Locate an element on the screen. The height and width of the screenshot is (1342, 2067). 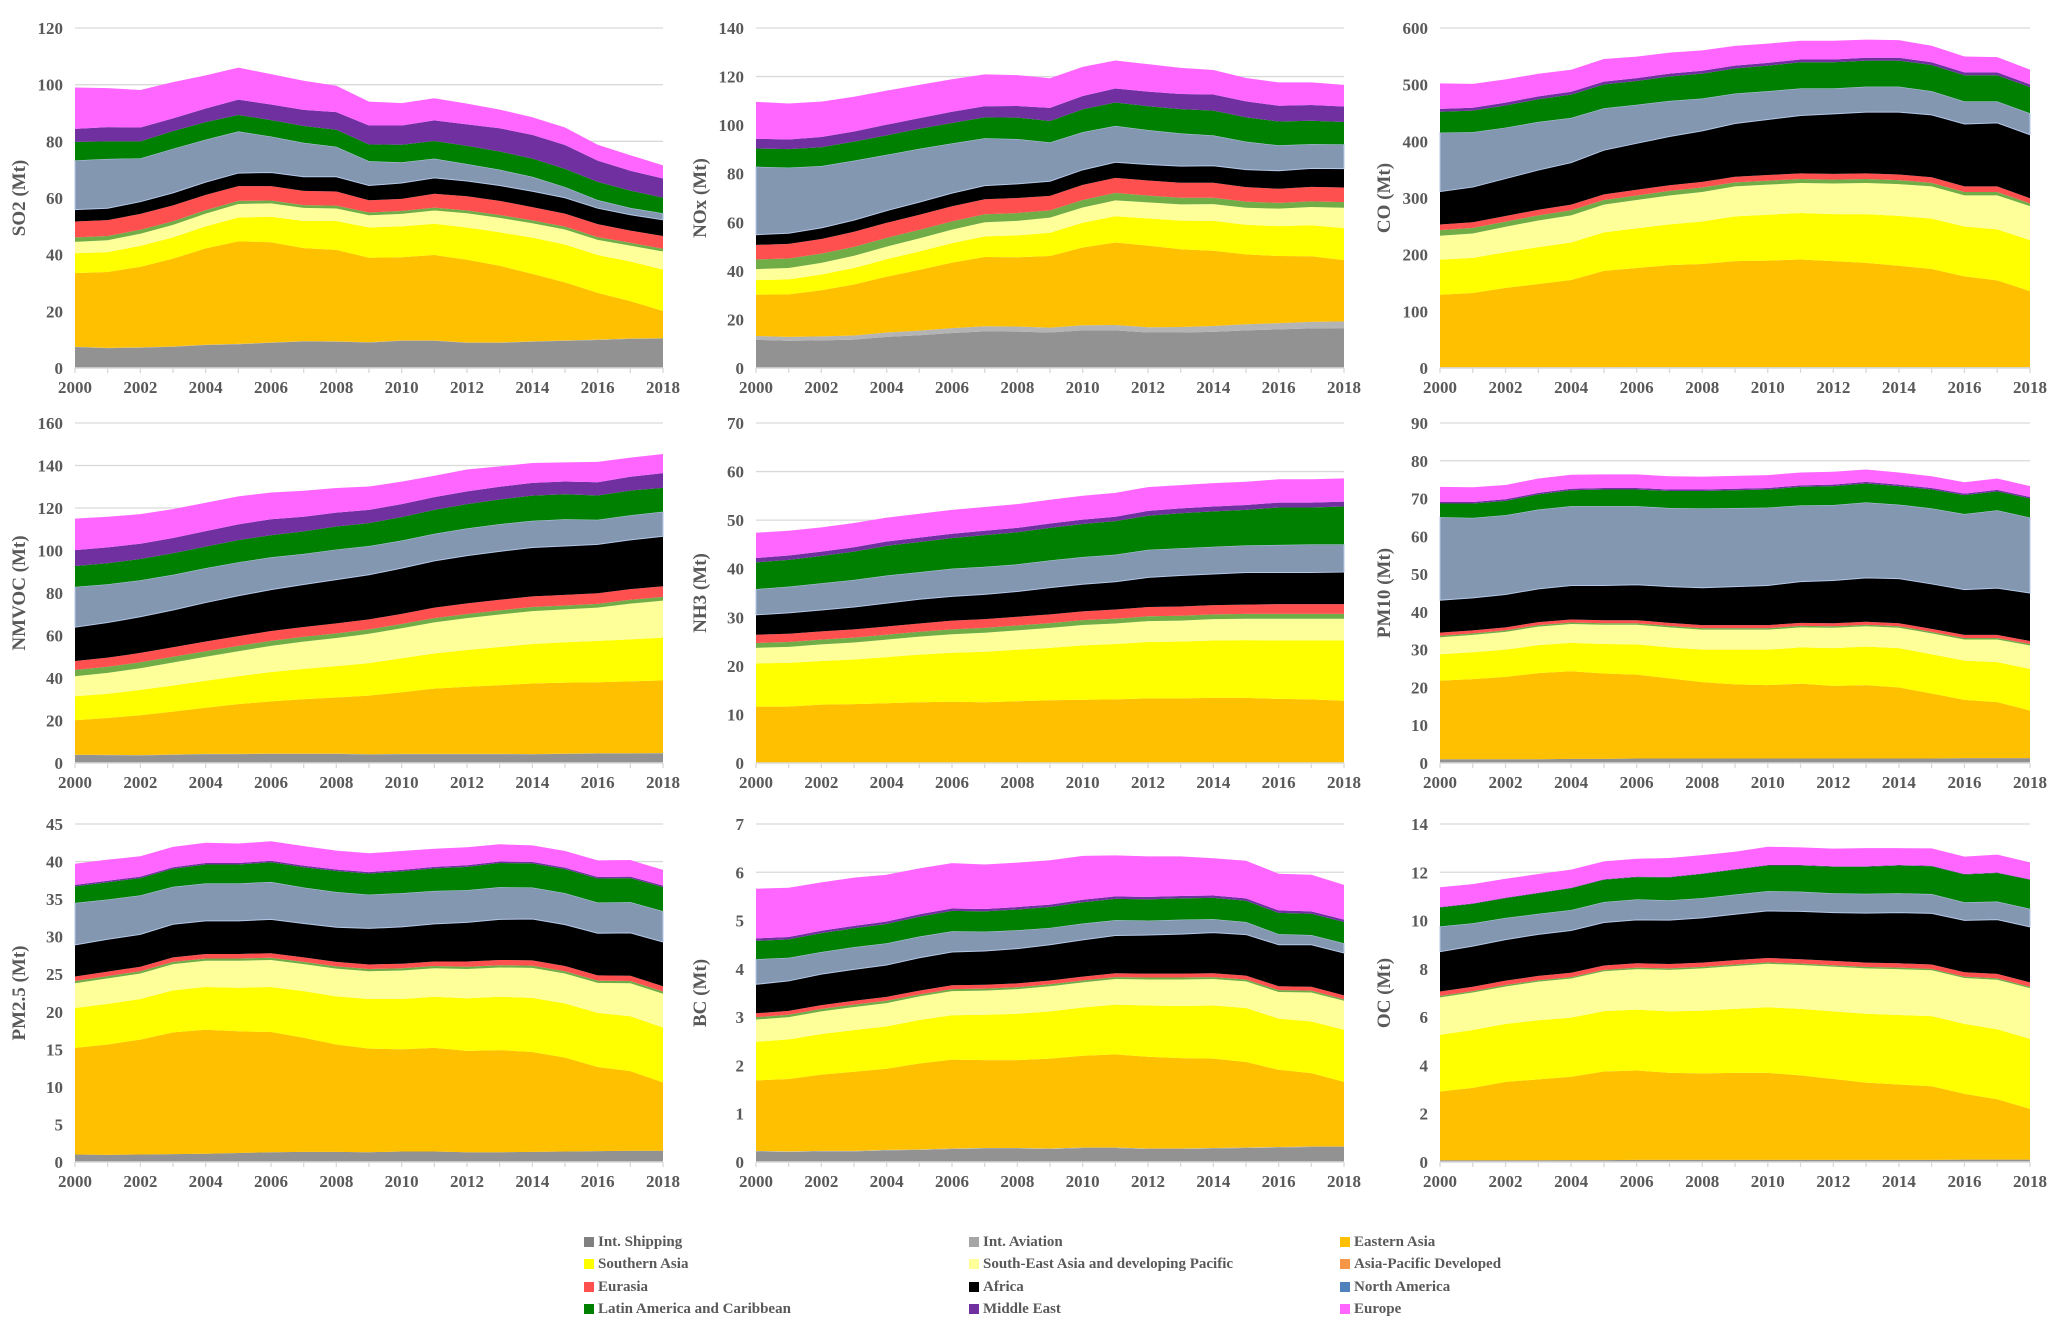
y-tick-label: 14 is located at coordinates (1420, 824).